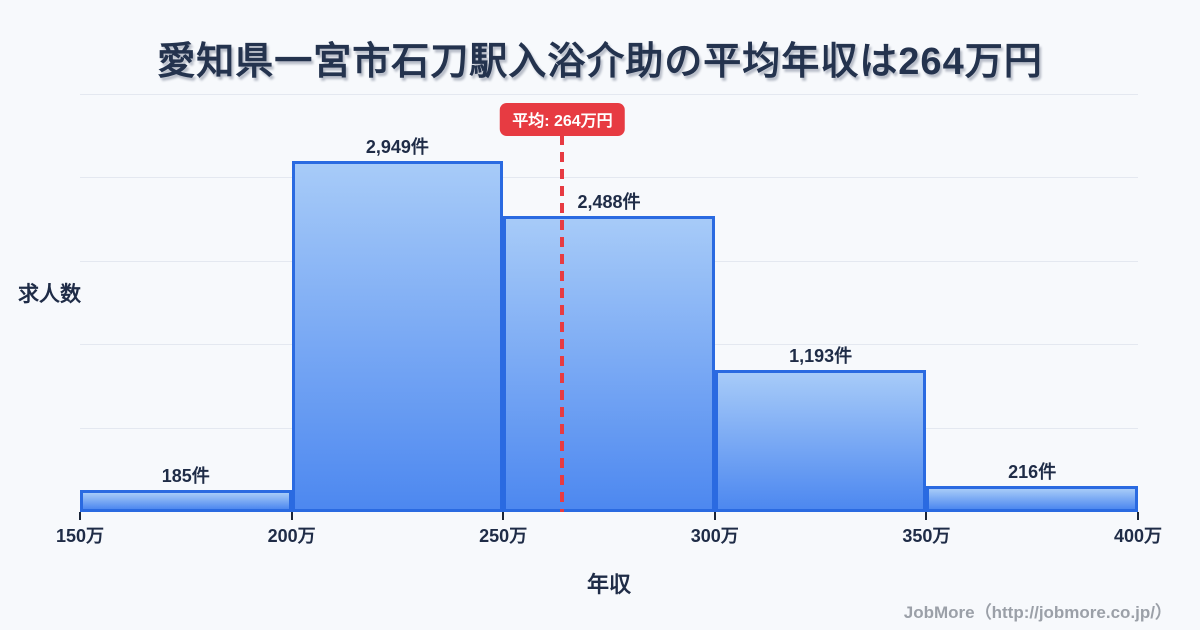 This screenshot has height=630, width=1200. I want to click on histogram-bar-300-350: 1,193件, so click(820, 429).